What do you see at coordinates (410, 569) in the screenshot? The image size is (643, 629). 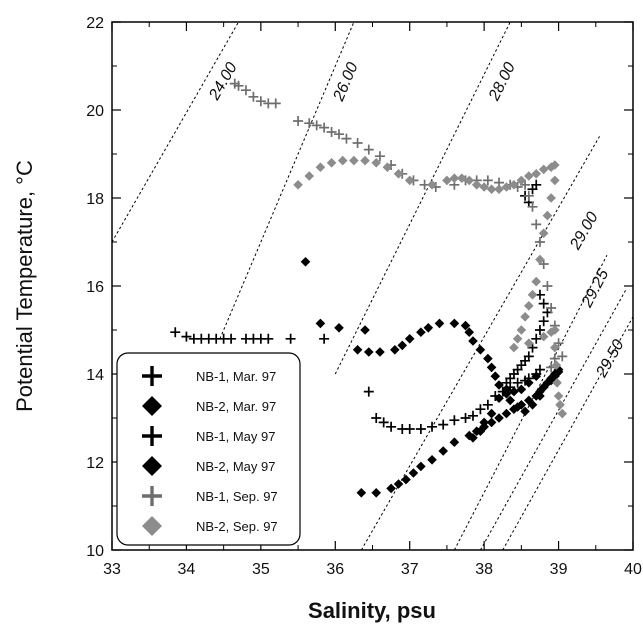 I see `x-tick-label: 37` at bounding box center [410, 569].